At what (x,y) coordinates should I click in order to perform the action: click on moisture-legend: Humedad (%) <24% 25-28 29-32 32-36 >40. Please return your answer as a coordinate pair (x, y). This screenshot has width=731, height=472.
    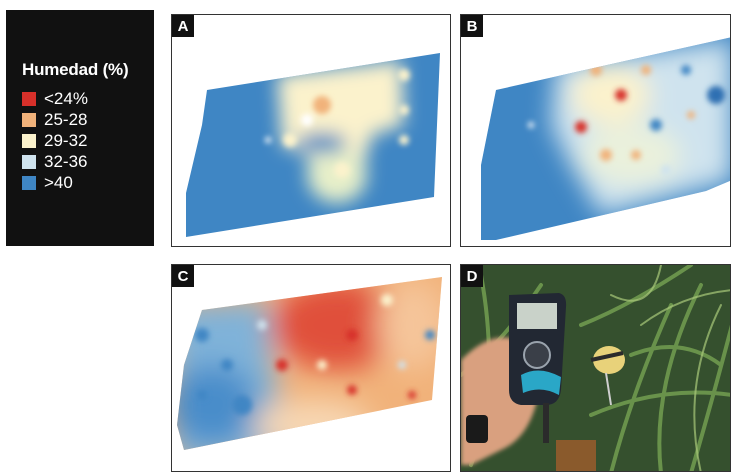
    Looking at the image, I should click on (80, 128).